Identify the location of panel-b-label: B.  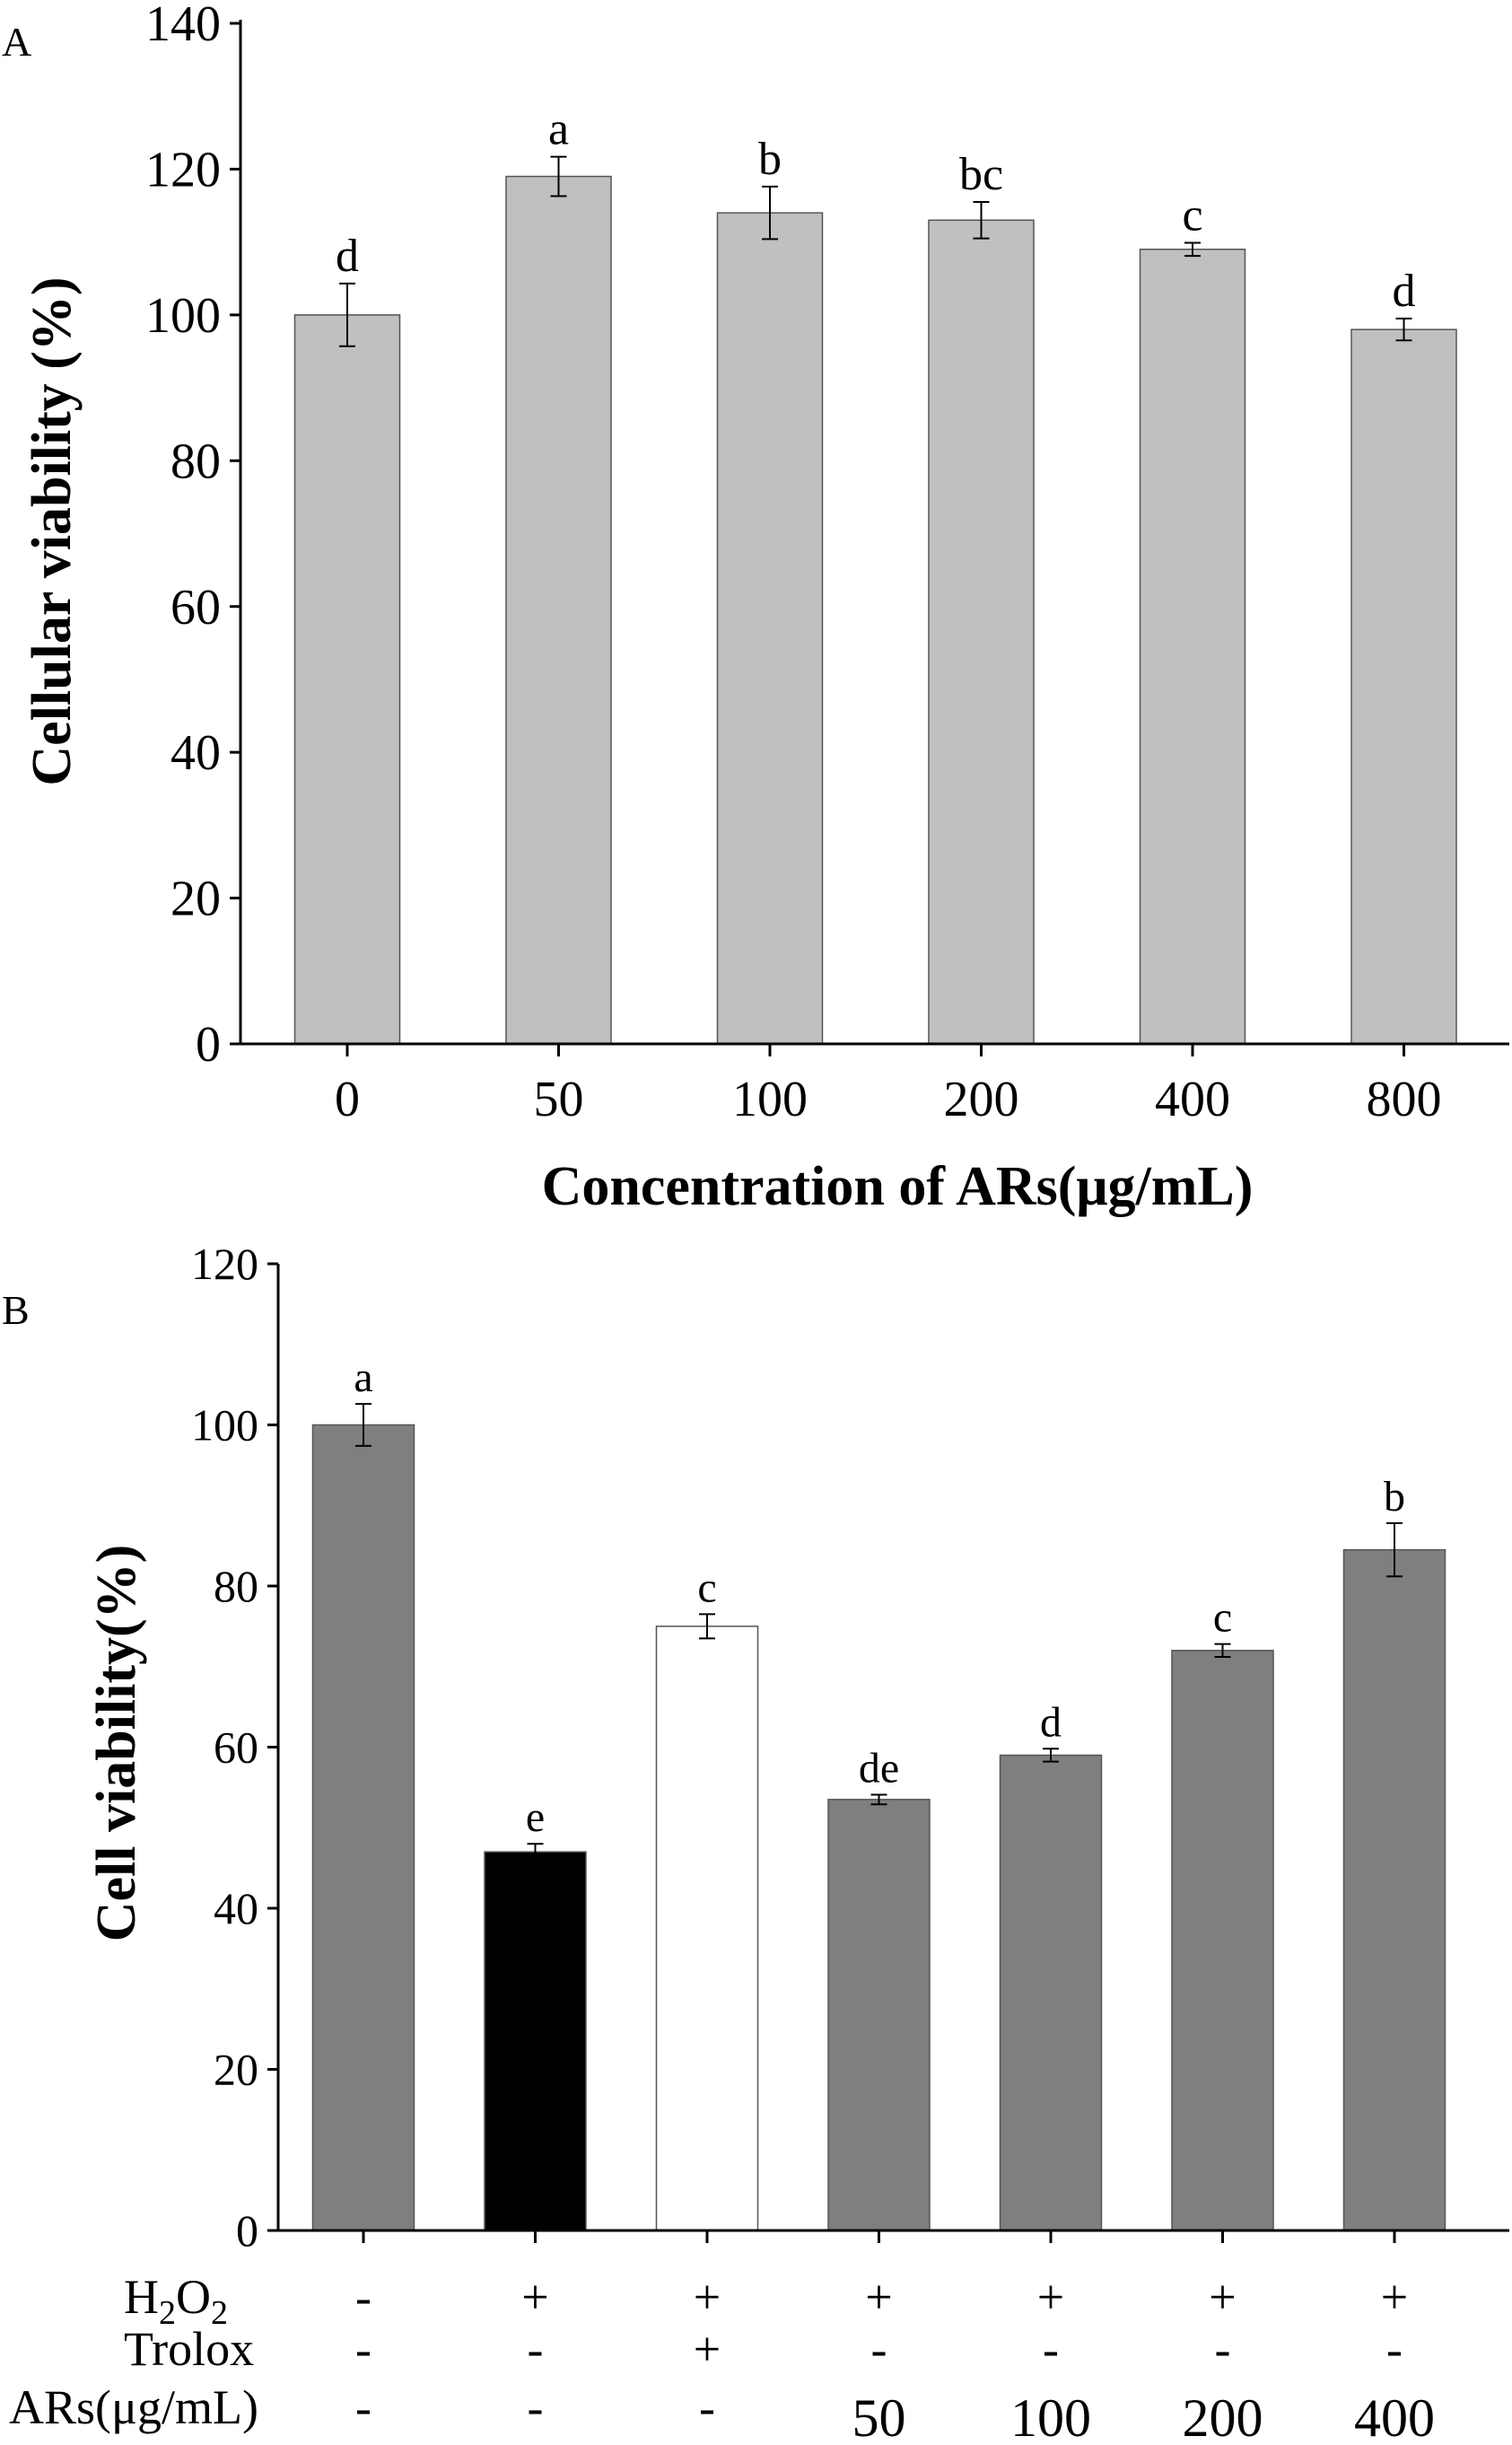
(16, 1310).